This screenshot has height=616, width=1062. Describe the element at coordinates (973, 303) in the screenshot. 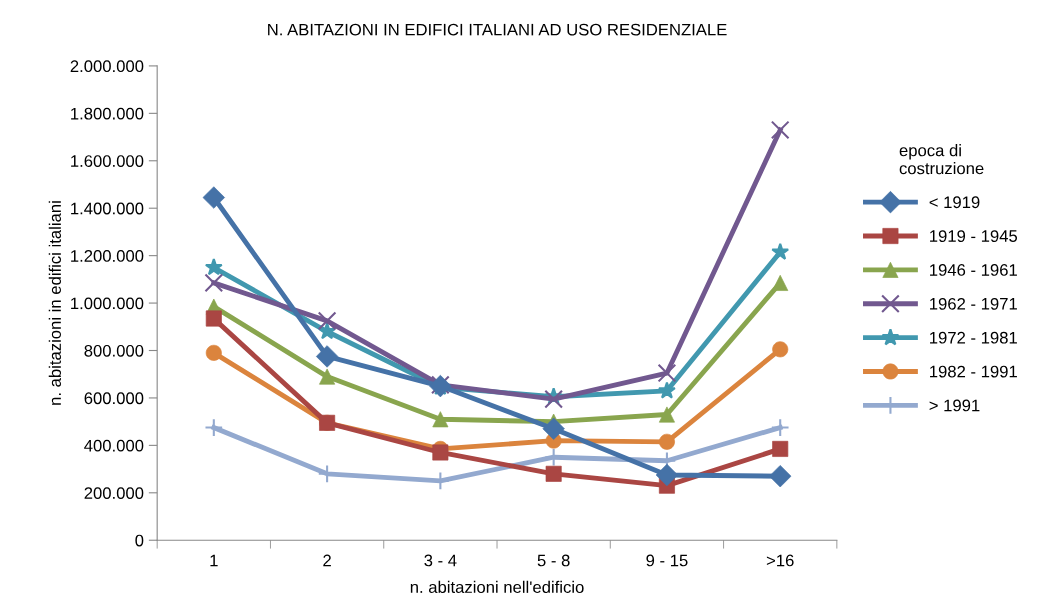

I see `legend-label: 1962 - 1971` at that location.